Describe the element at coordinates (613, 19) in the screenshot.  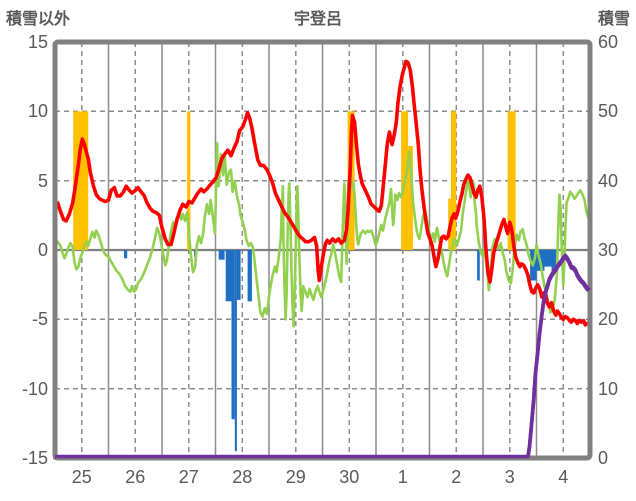
I see `right-axis-title: 積雪` at that location.